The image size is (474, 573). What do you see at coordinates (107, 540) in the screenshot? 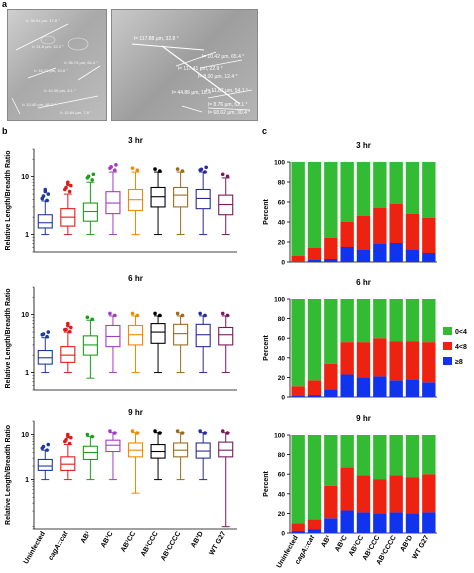
I see `box-xlabel-3: AB¹C` at bounding box center [107, 540].